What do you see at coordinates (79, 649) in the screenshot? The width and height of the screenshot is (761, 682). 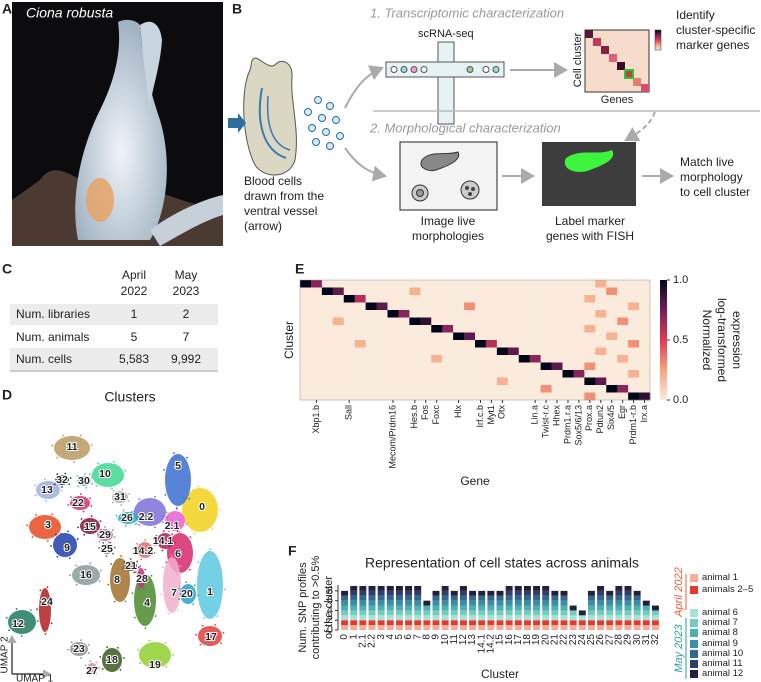 I see `cluster-label: 23` at bounding box center [79, 649].